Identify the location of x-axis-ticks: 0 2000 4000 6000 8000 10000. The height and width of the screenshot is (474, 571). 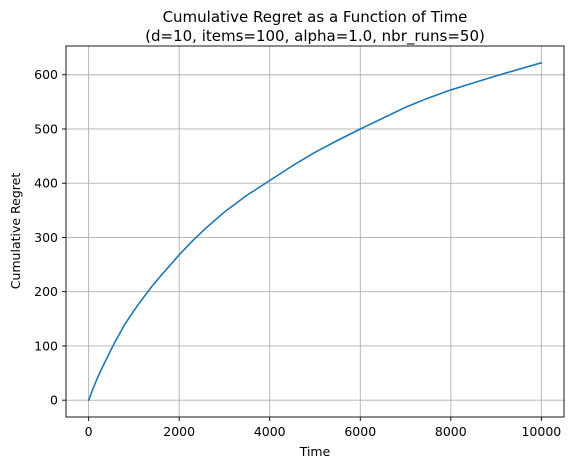
(323, 428).